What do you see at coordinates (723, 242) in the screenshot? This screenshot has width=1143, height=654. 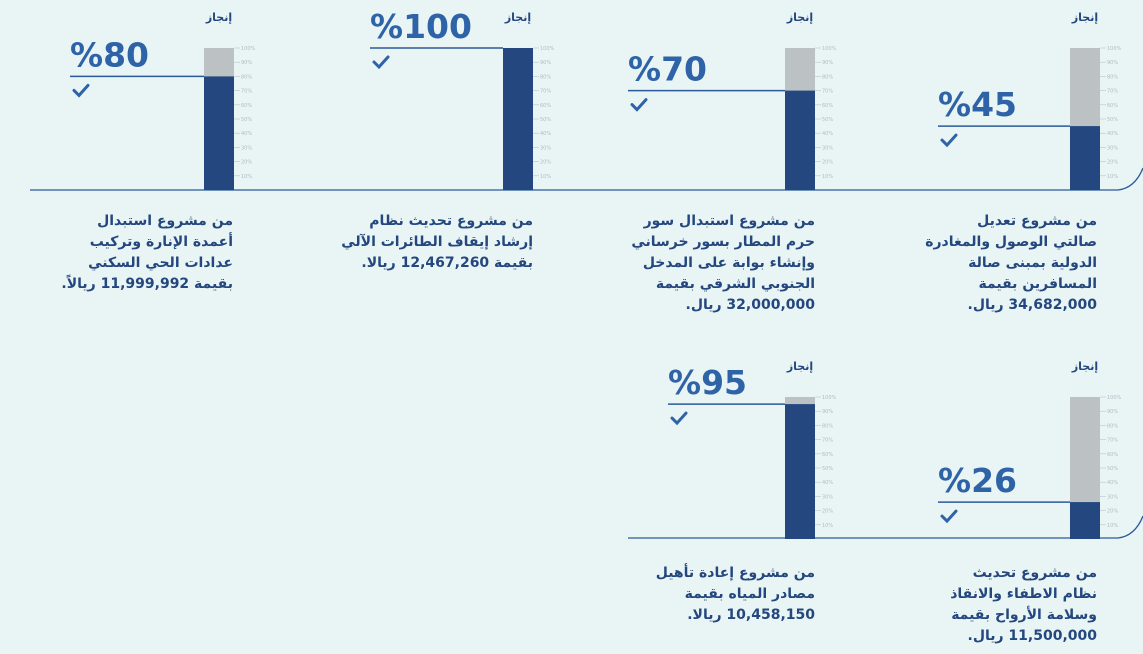 I see `caption-line: حرم المطار بسور خرساني` at bounding box center [723, 242].